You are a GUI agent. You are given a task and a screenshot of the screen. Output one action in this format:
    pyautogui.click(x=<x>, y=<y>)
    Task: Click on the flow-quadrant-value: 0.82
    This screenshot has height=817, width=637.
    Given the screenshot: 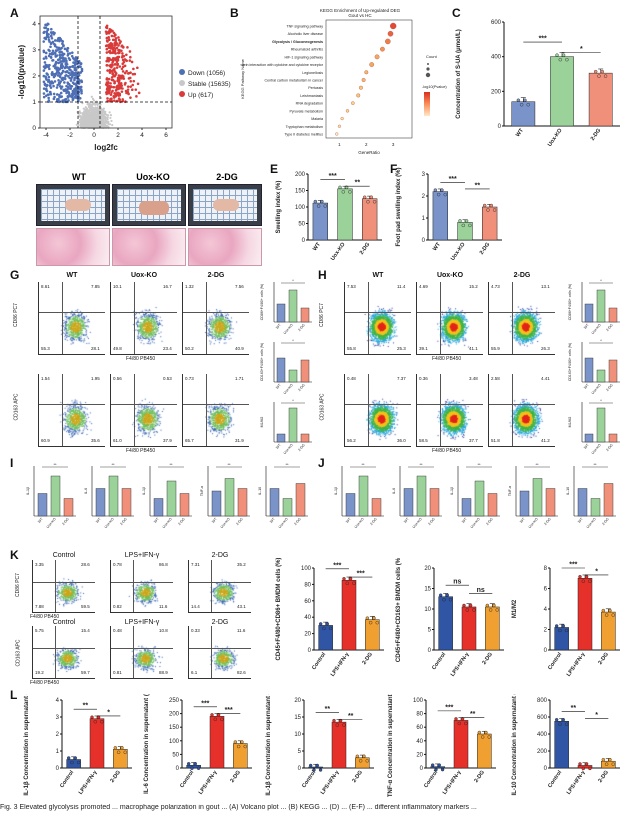 What is the action you would take?
    pyautogui.click(x=117, y=606)
    